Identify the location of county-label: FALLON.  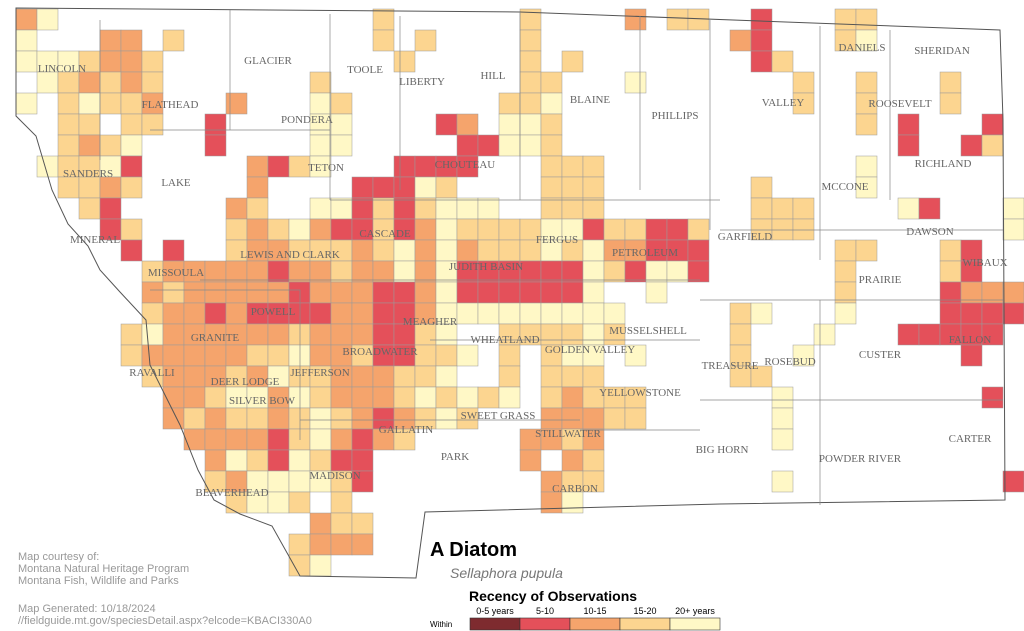
(970, 340).